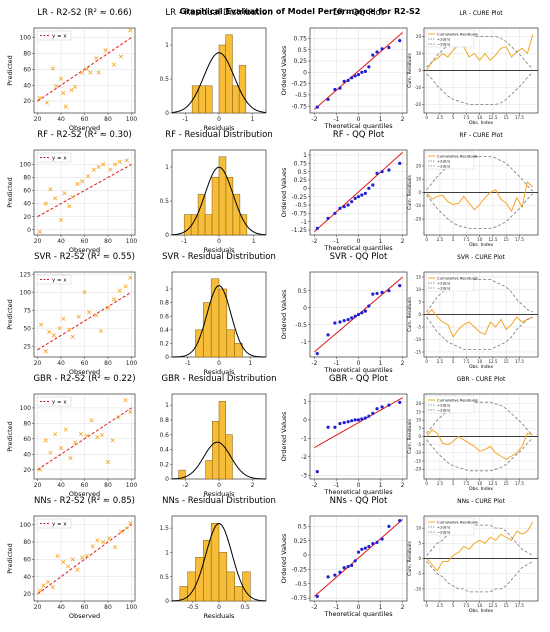 The image size is (550, 632). I want to click on cure-svr-ytick-label-3: 0, so click(419, 314).